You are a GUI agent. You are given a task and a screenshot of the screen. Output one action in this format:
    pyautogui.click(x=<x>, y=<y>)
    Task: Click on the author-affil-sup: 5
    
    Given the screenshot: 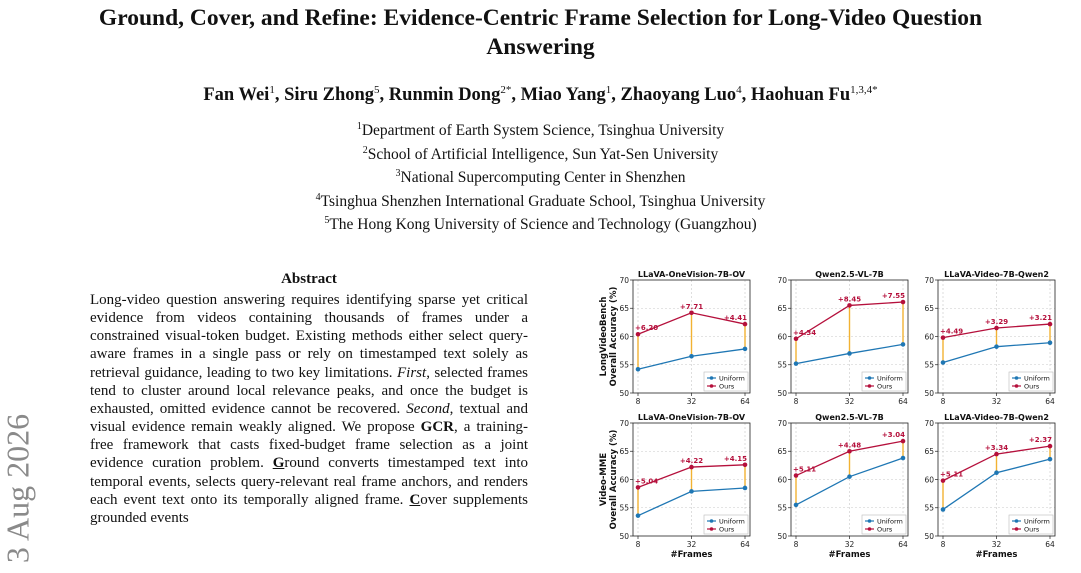 What is the action you would take?
    pyautogui.click(x=377, y=90)
    